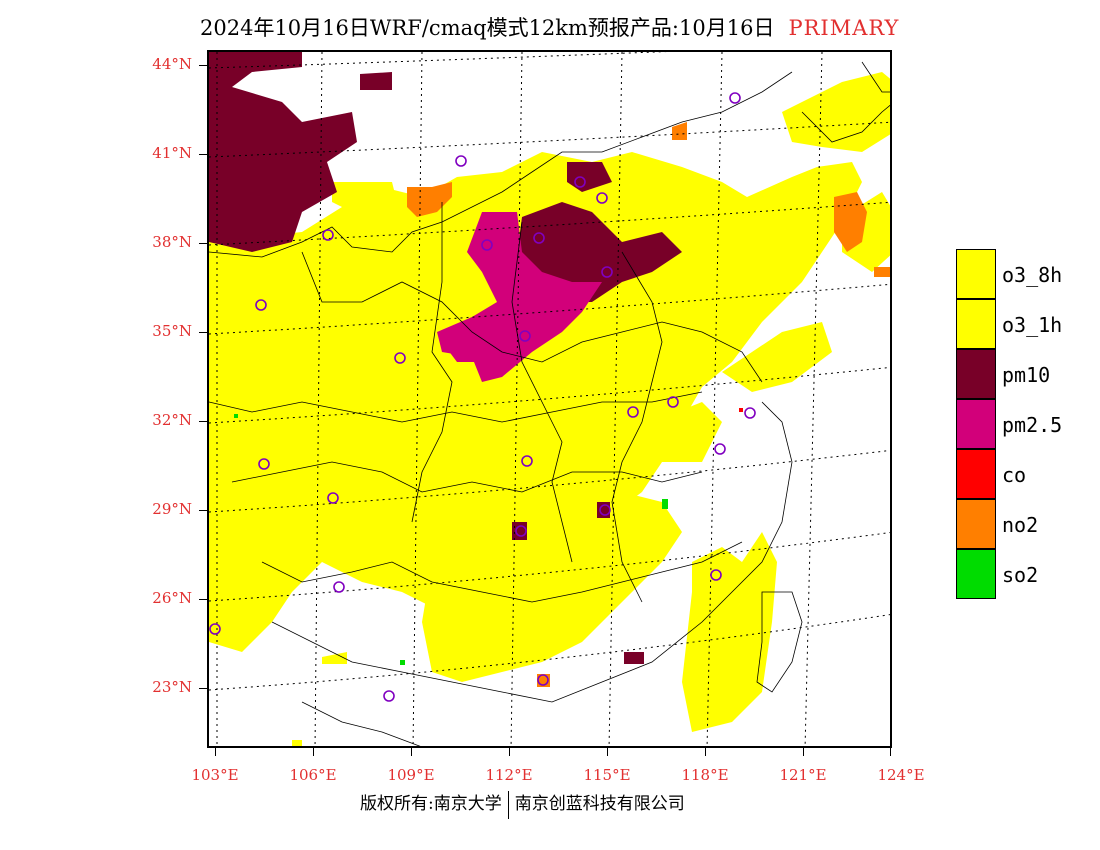  I want to click on lat-tick-label: 23°N, so click(172, 687).